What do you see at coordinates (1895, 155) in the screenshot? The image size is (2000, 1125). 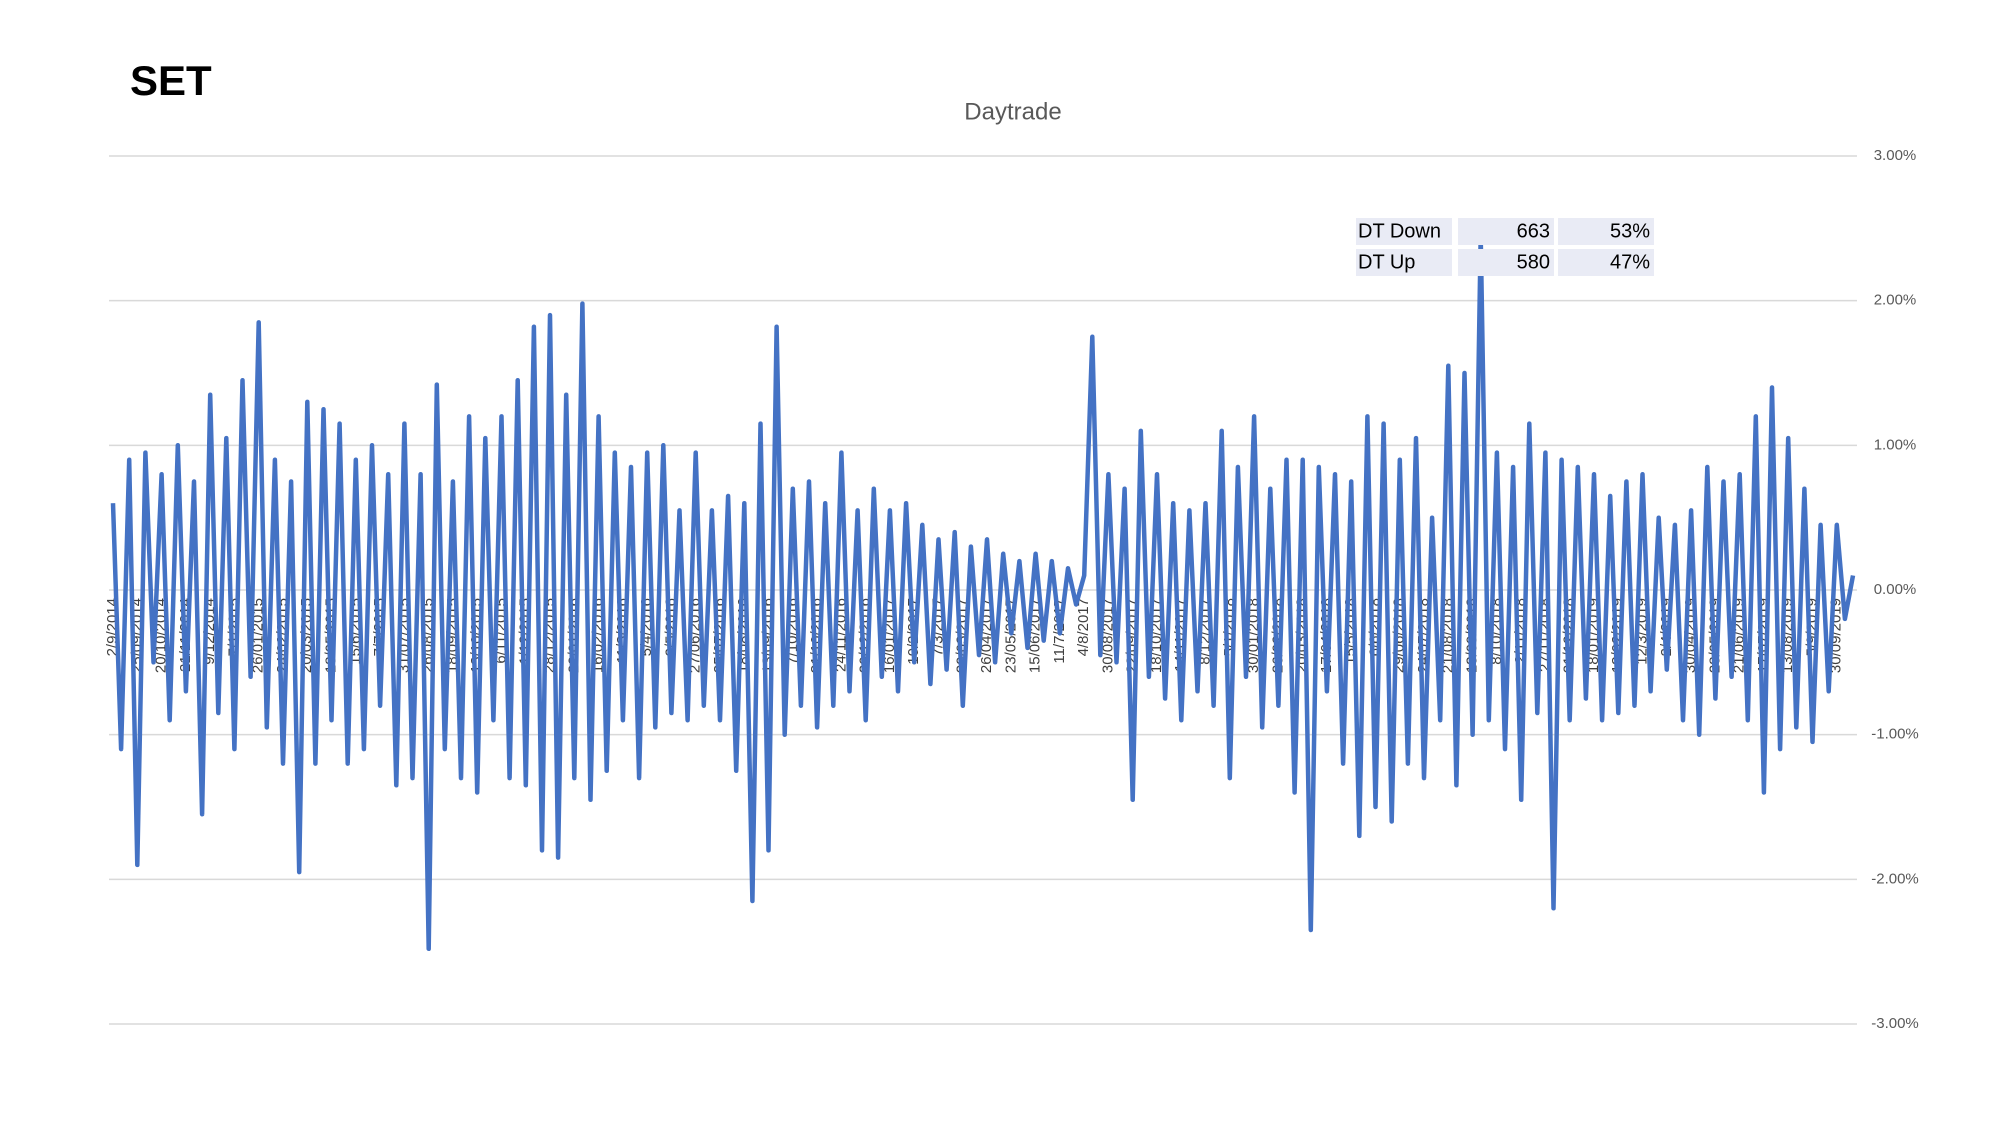 I see `y-tick-label: 3.00%` at bounding box center [1895, 155].